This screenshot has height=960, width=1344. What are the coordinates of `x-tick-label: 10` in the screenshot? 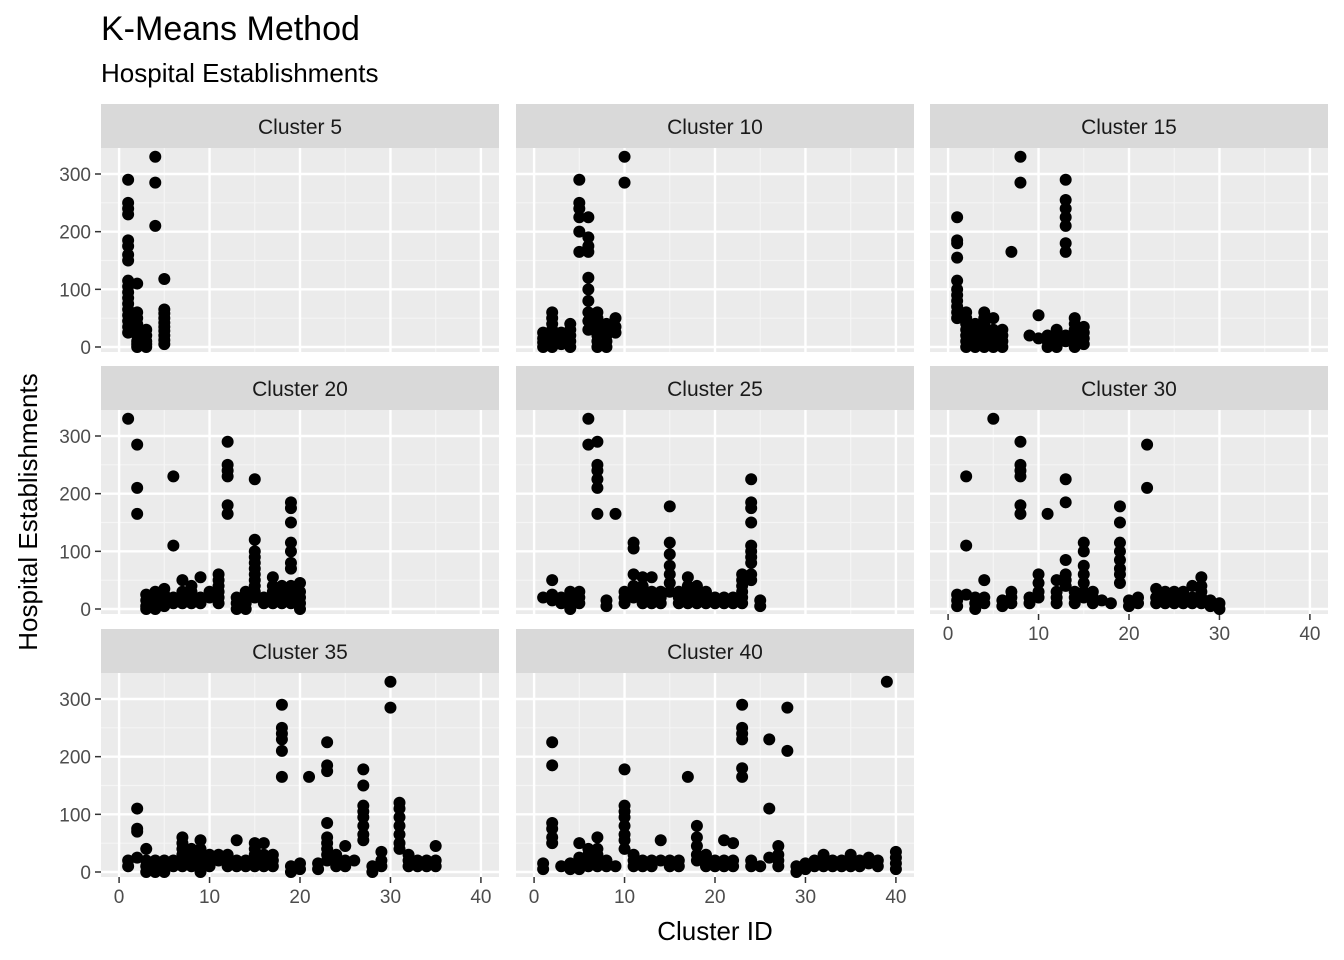 It's located at (1038, 634).